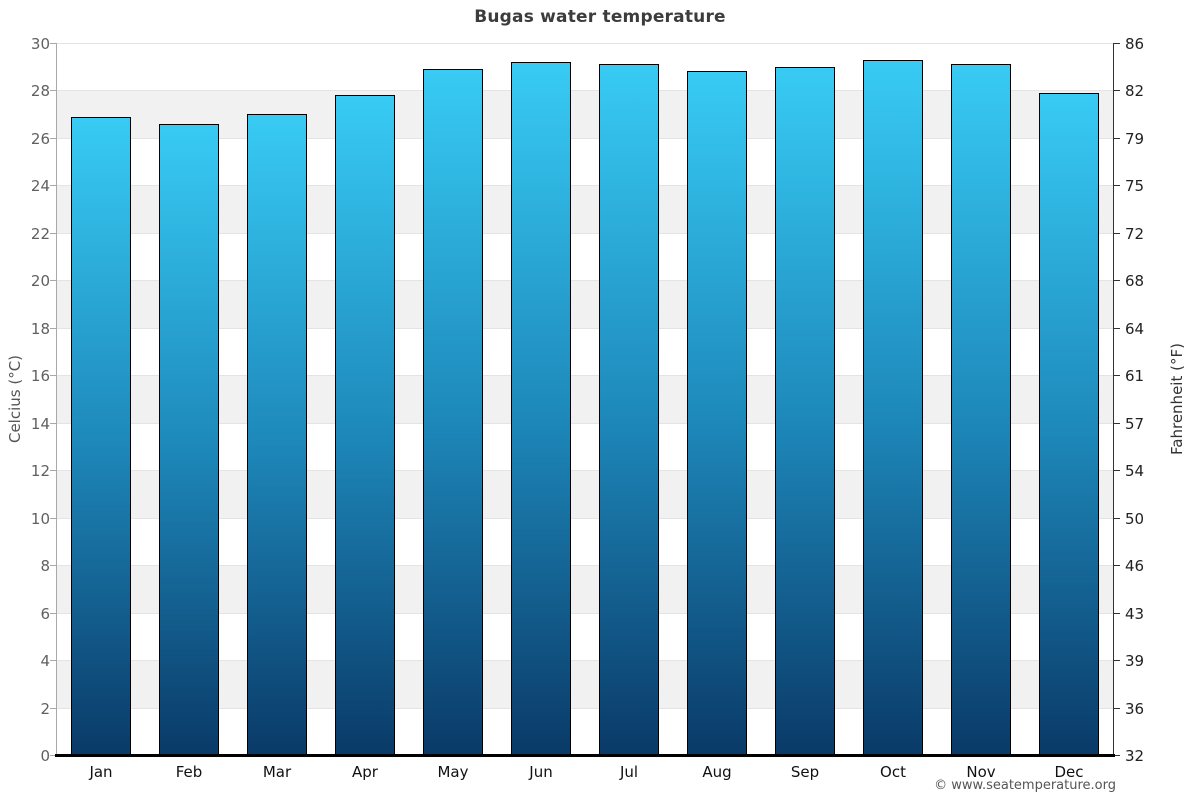 This screenshot has height=800, width=1200. Describe the element at coordinates (981, 772) in the screenshot. I see `month-label: Nov` at that location.